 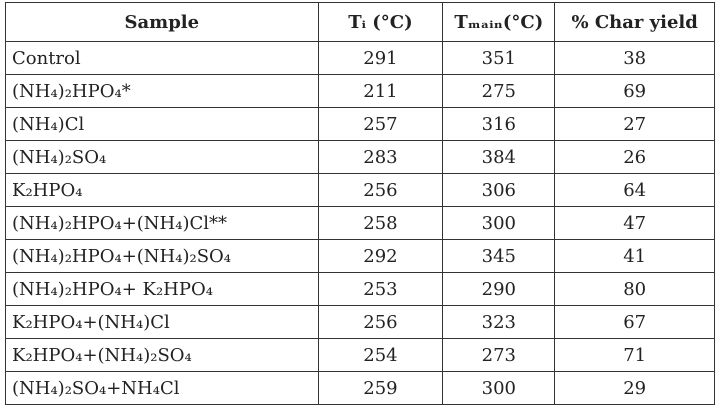 I want to click on value-cell: 29, so click(x=634, y=388).